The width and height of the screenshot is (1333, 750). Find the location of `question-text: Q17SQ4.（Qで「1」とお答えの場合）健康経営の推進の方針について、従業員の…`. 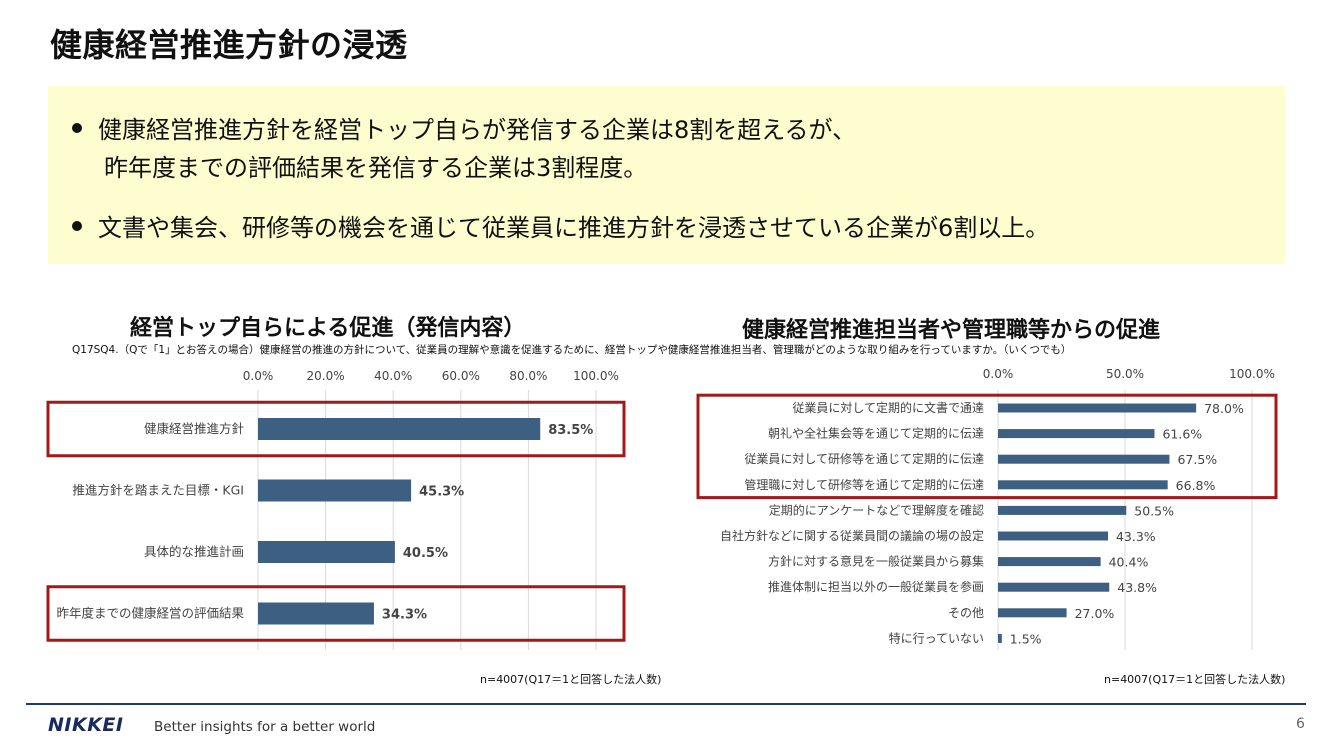

question-text: Q17SQ4.（Qで「1」とお答えの場合）健康経営の推進の方針について、従業員の… is located at coordinates (572, 350).